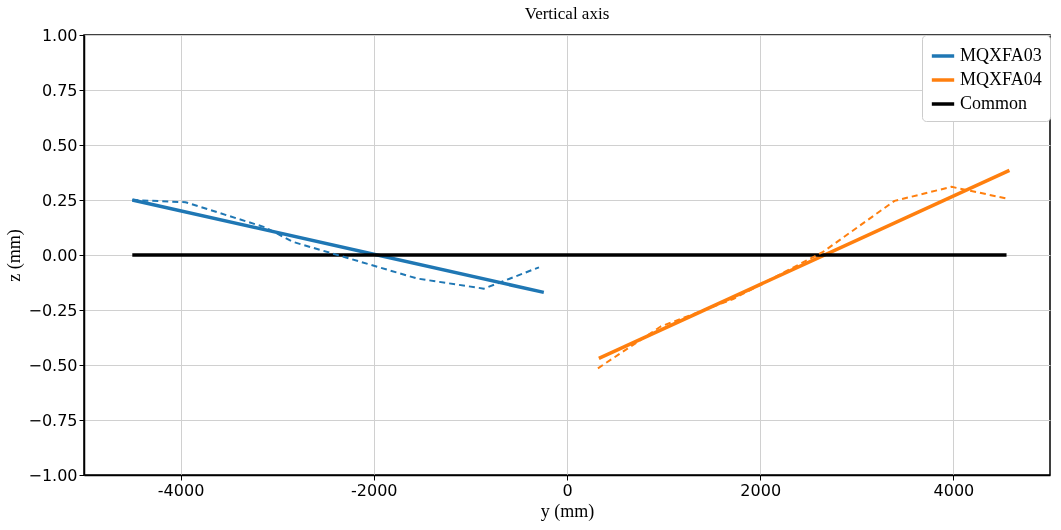 The width and height of the screenshot is (1061, 530). Describe the element at coordinates (53, 475) in the screenshot. I see `y-tick-label: −1.00` at that location.